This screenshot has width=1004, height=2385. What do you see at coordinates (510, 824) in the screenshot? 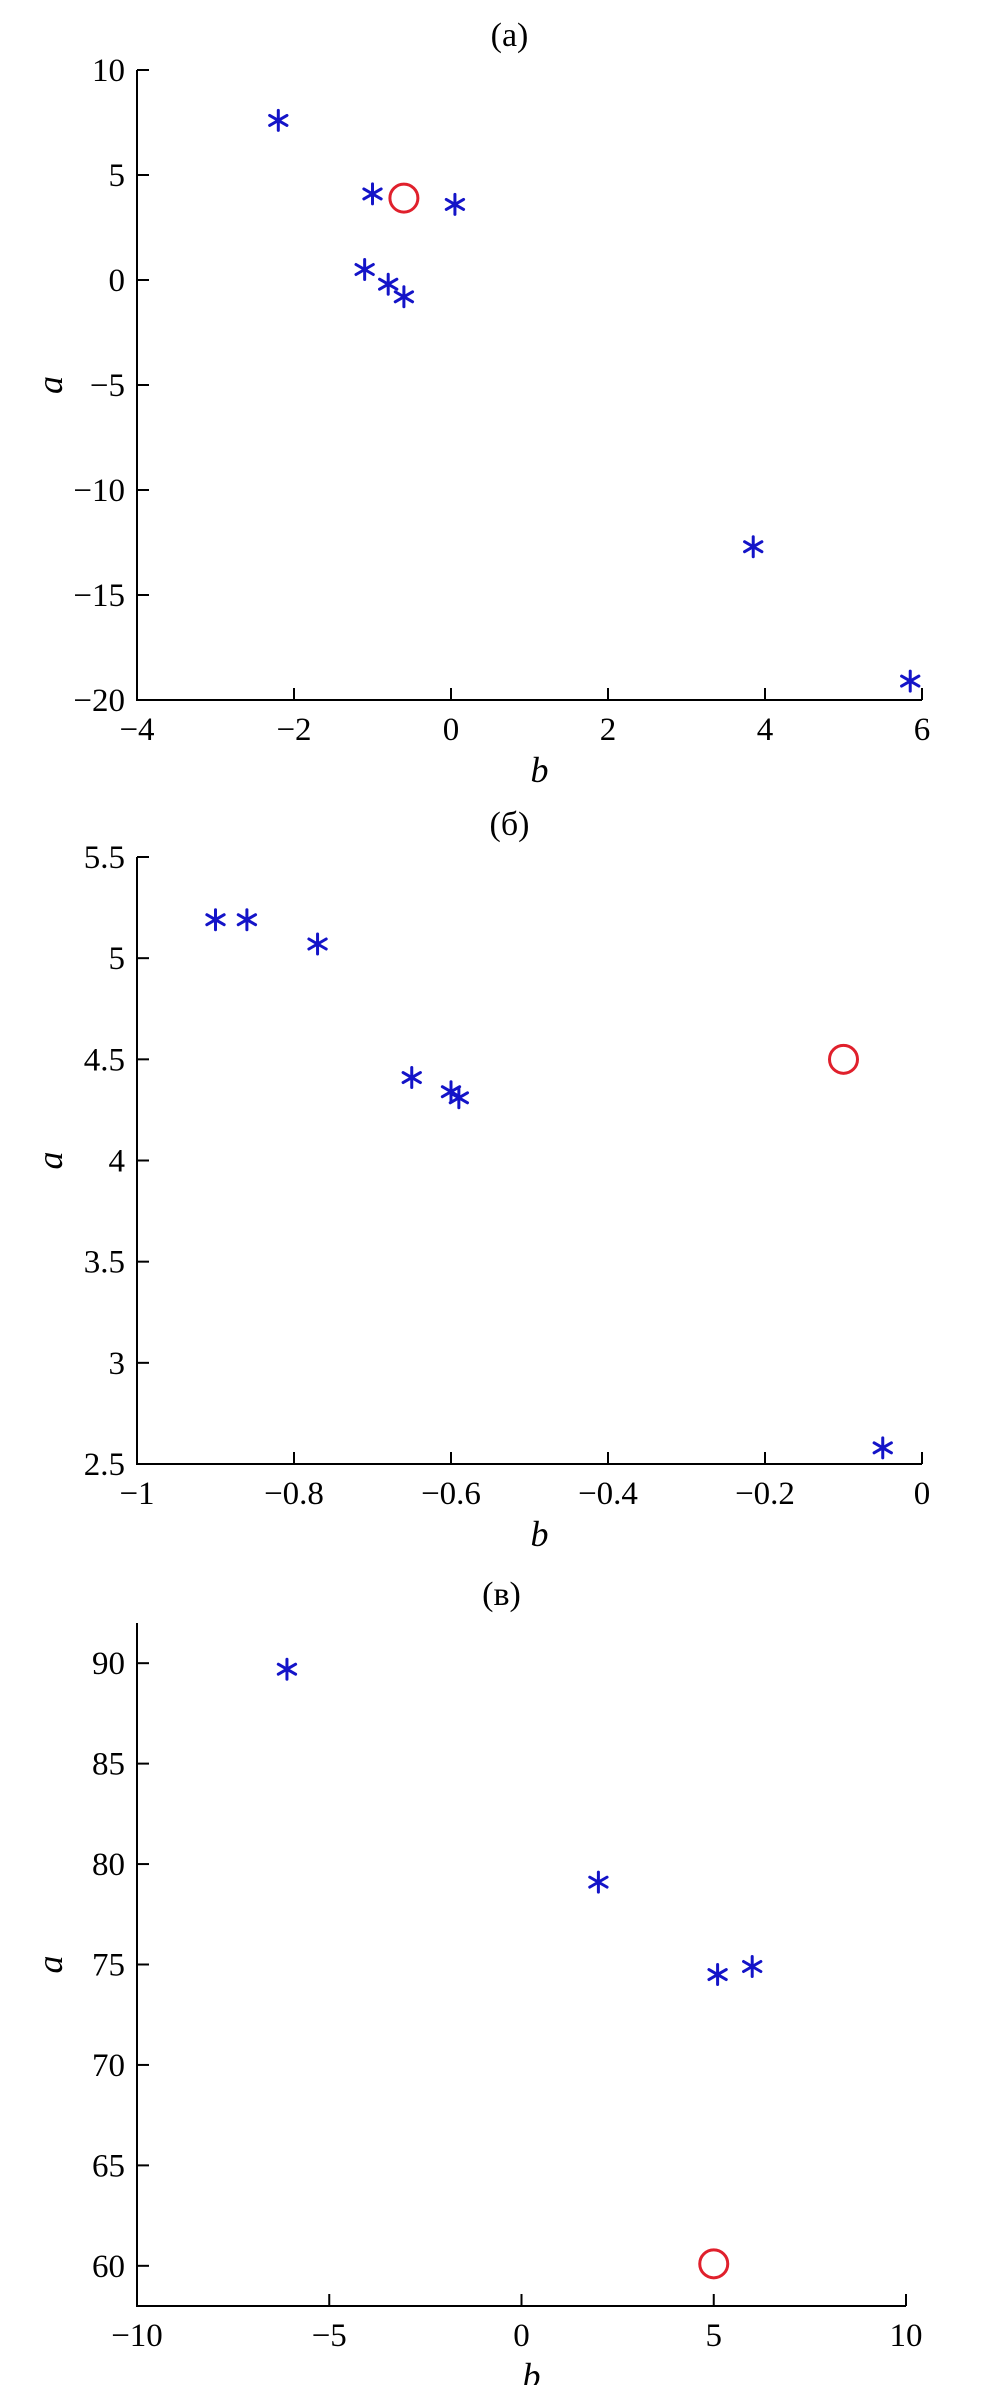
I see `panel-2-title: (б)` at bounding box center [510, 824].